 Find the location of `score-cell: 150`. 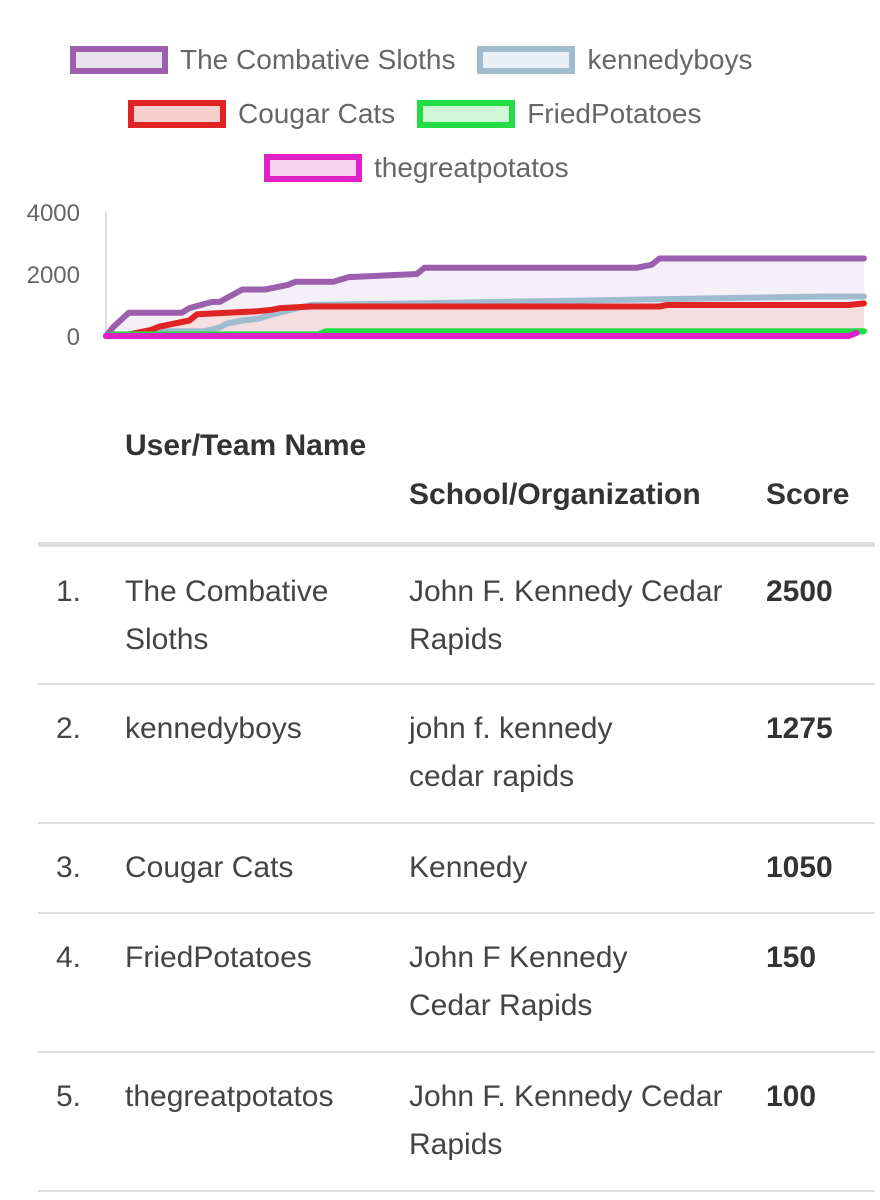

score-cell: 150 is located at coordinates (791, 957).